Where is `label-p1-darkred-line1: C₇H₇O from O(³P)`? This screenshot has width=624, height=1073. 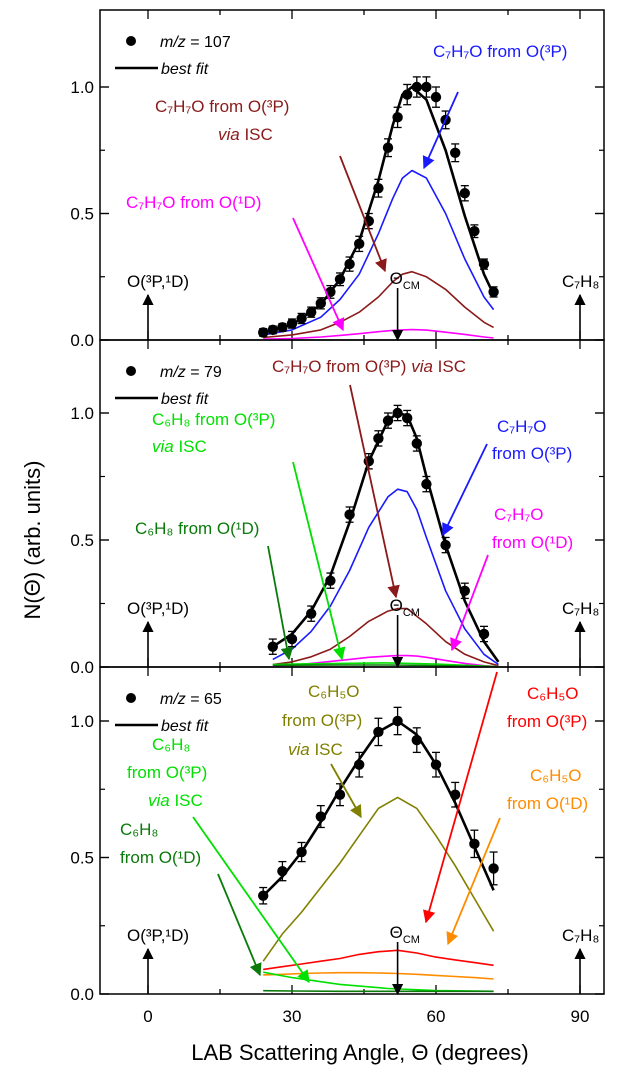 label-p1-darkred-line1: C₇H₇O from O(³P) is located at coordinates (222, 106).